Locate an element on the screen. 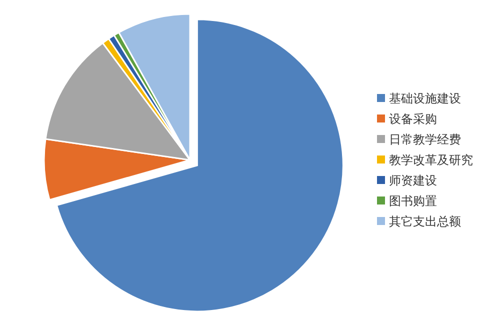  legend-label: 教学改革及研究 is located at coordinates (431, 160).